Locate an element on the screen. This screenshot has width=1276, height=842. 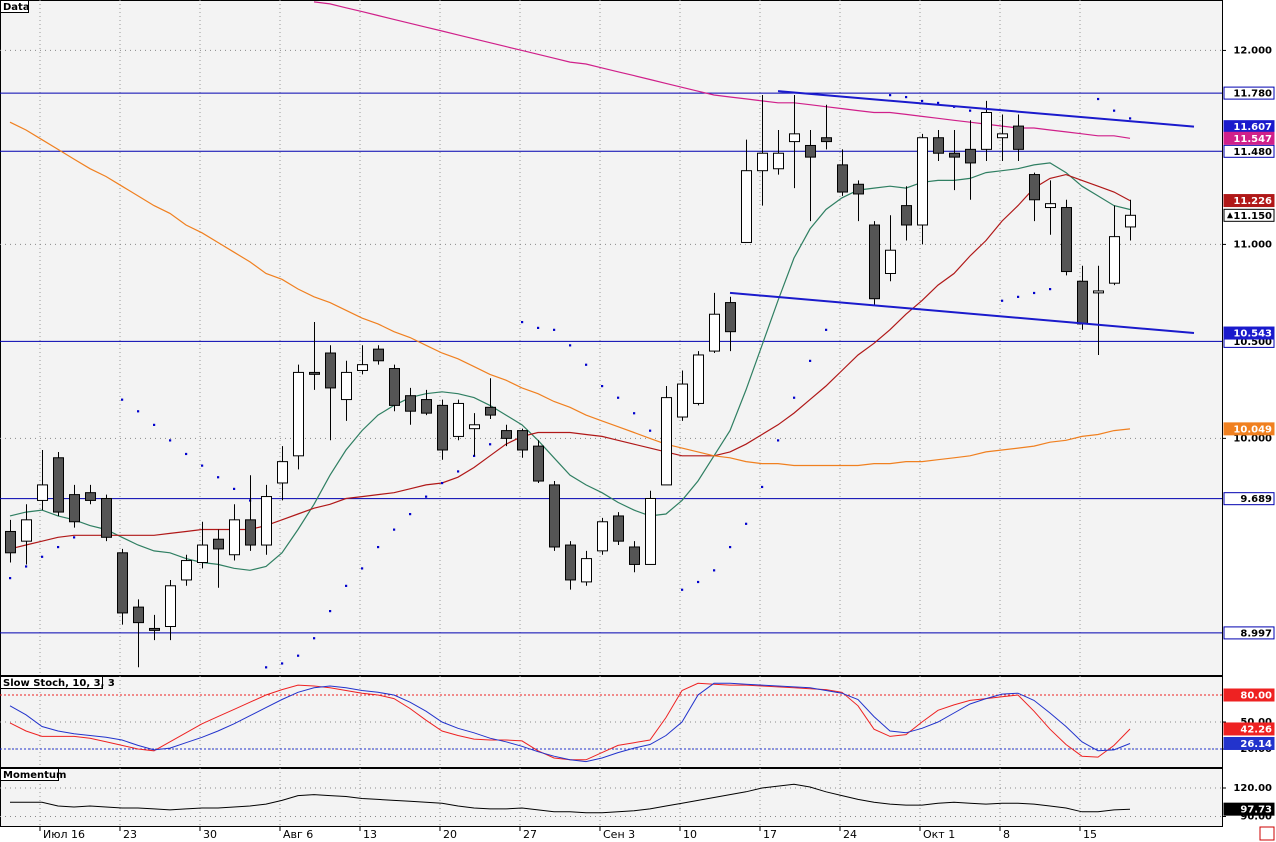
momentum-panel is located at coordinates (611, 797).